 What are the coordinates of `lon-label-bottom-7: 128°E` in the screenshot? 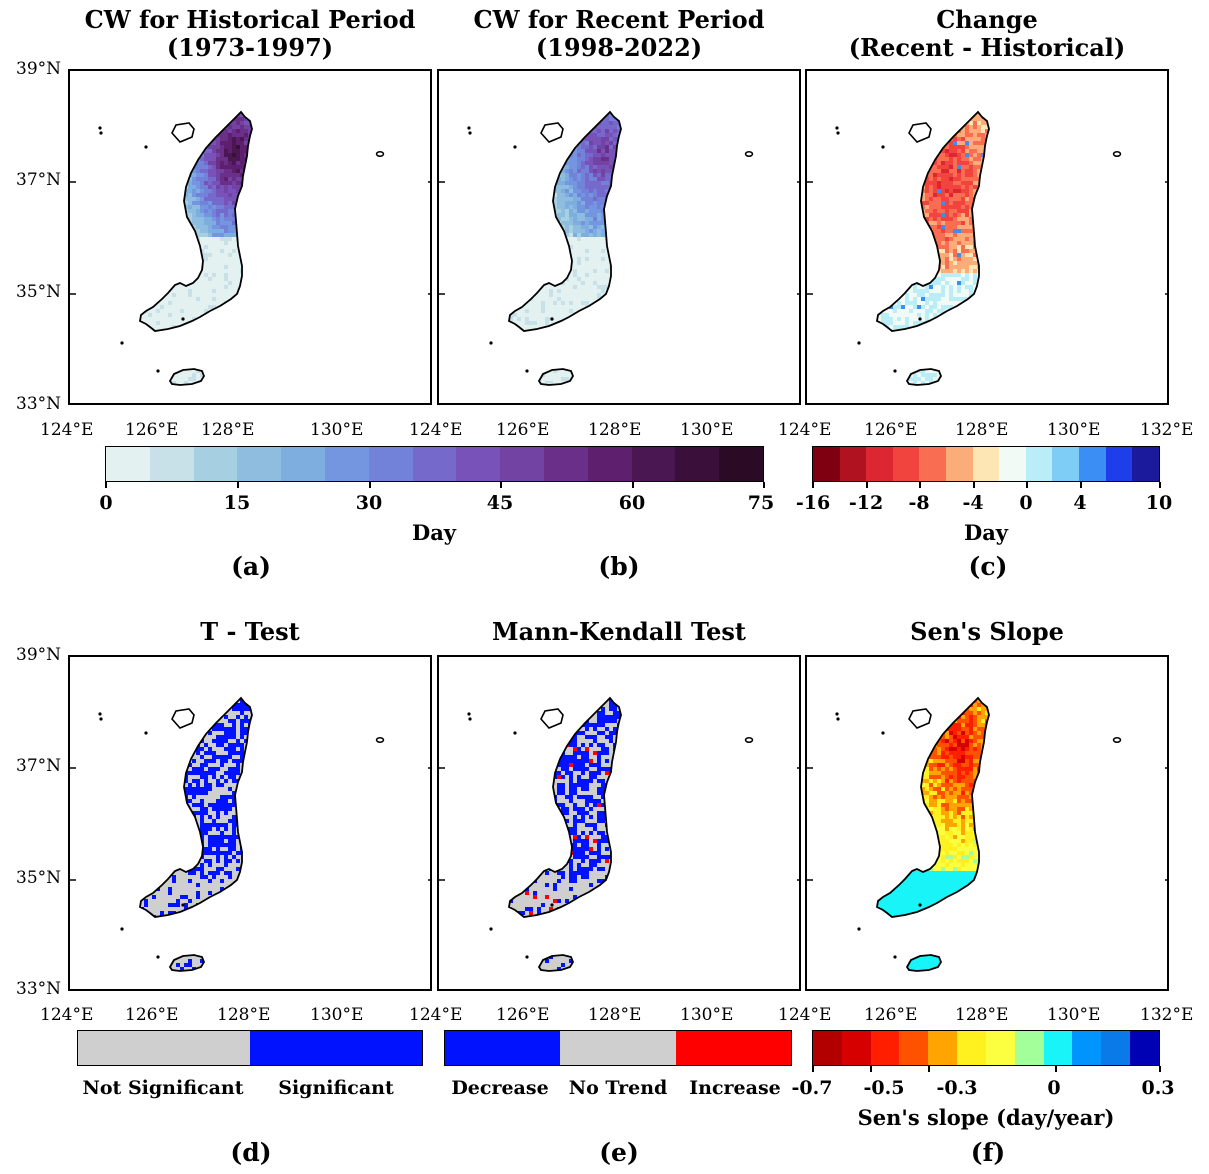 It's located at (615, 1015).